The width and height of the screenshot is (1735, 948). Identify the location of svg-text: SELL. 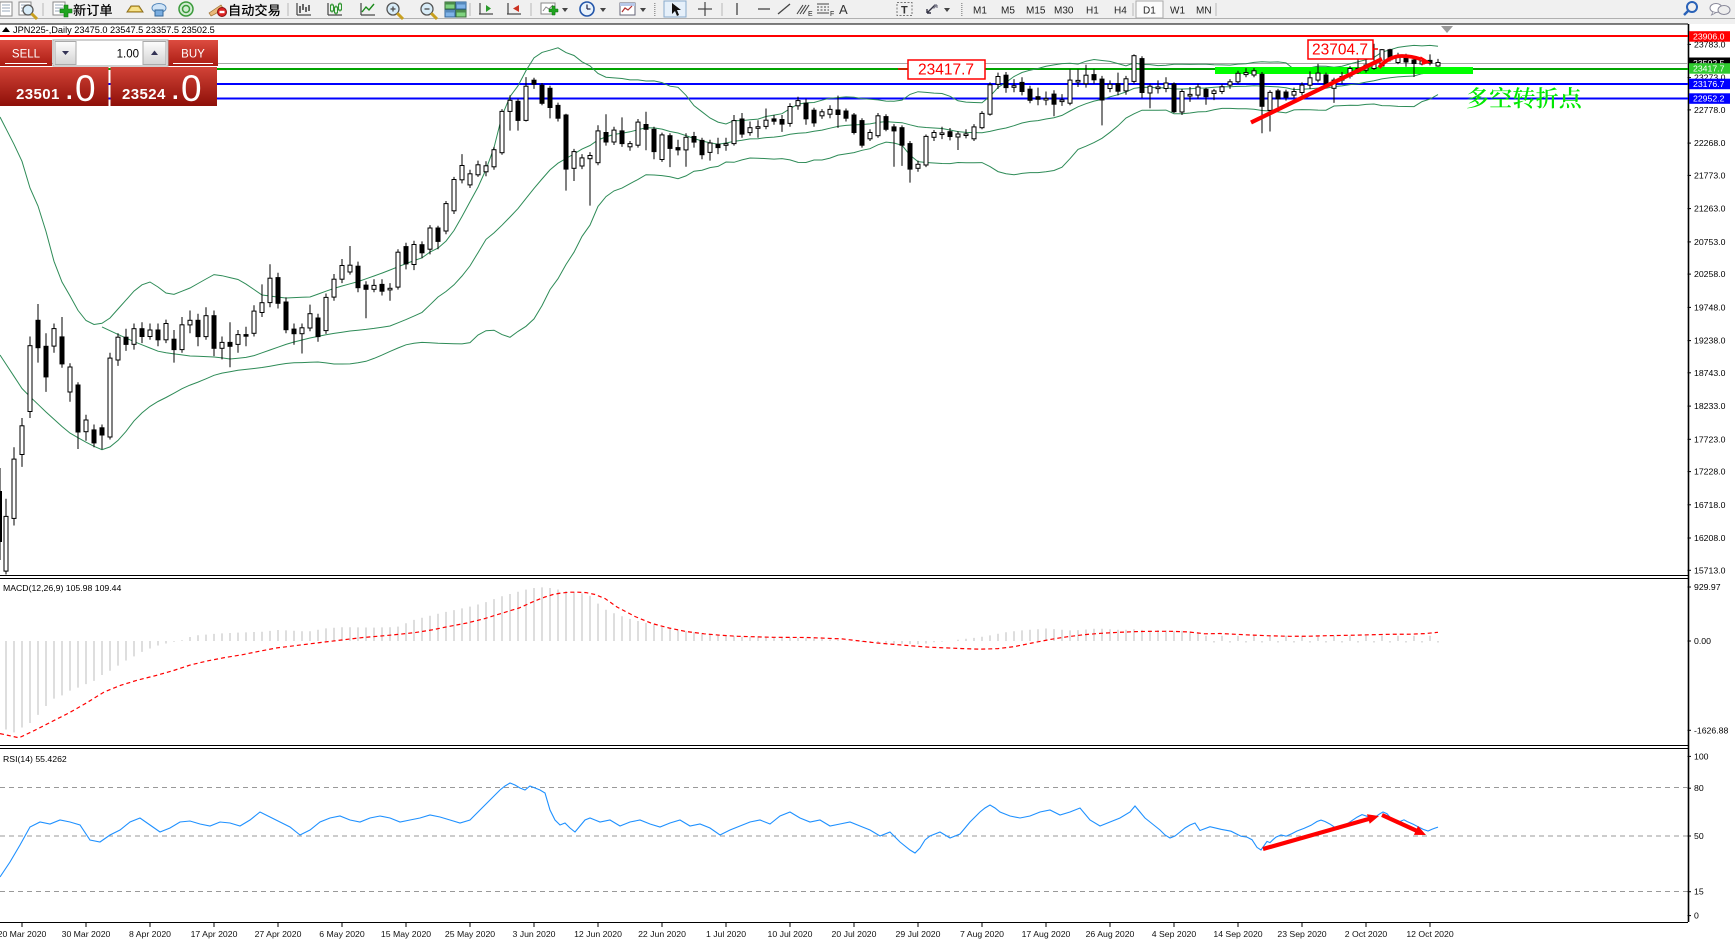
(26, 55).